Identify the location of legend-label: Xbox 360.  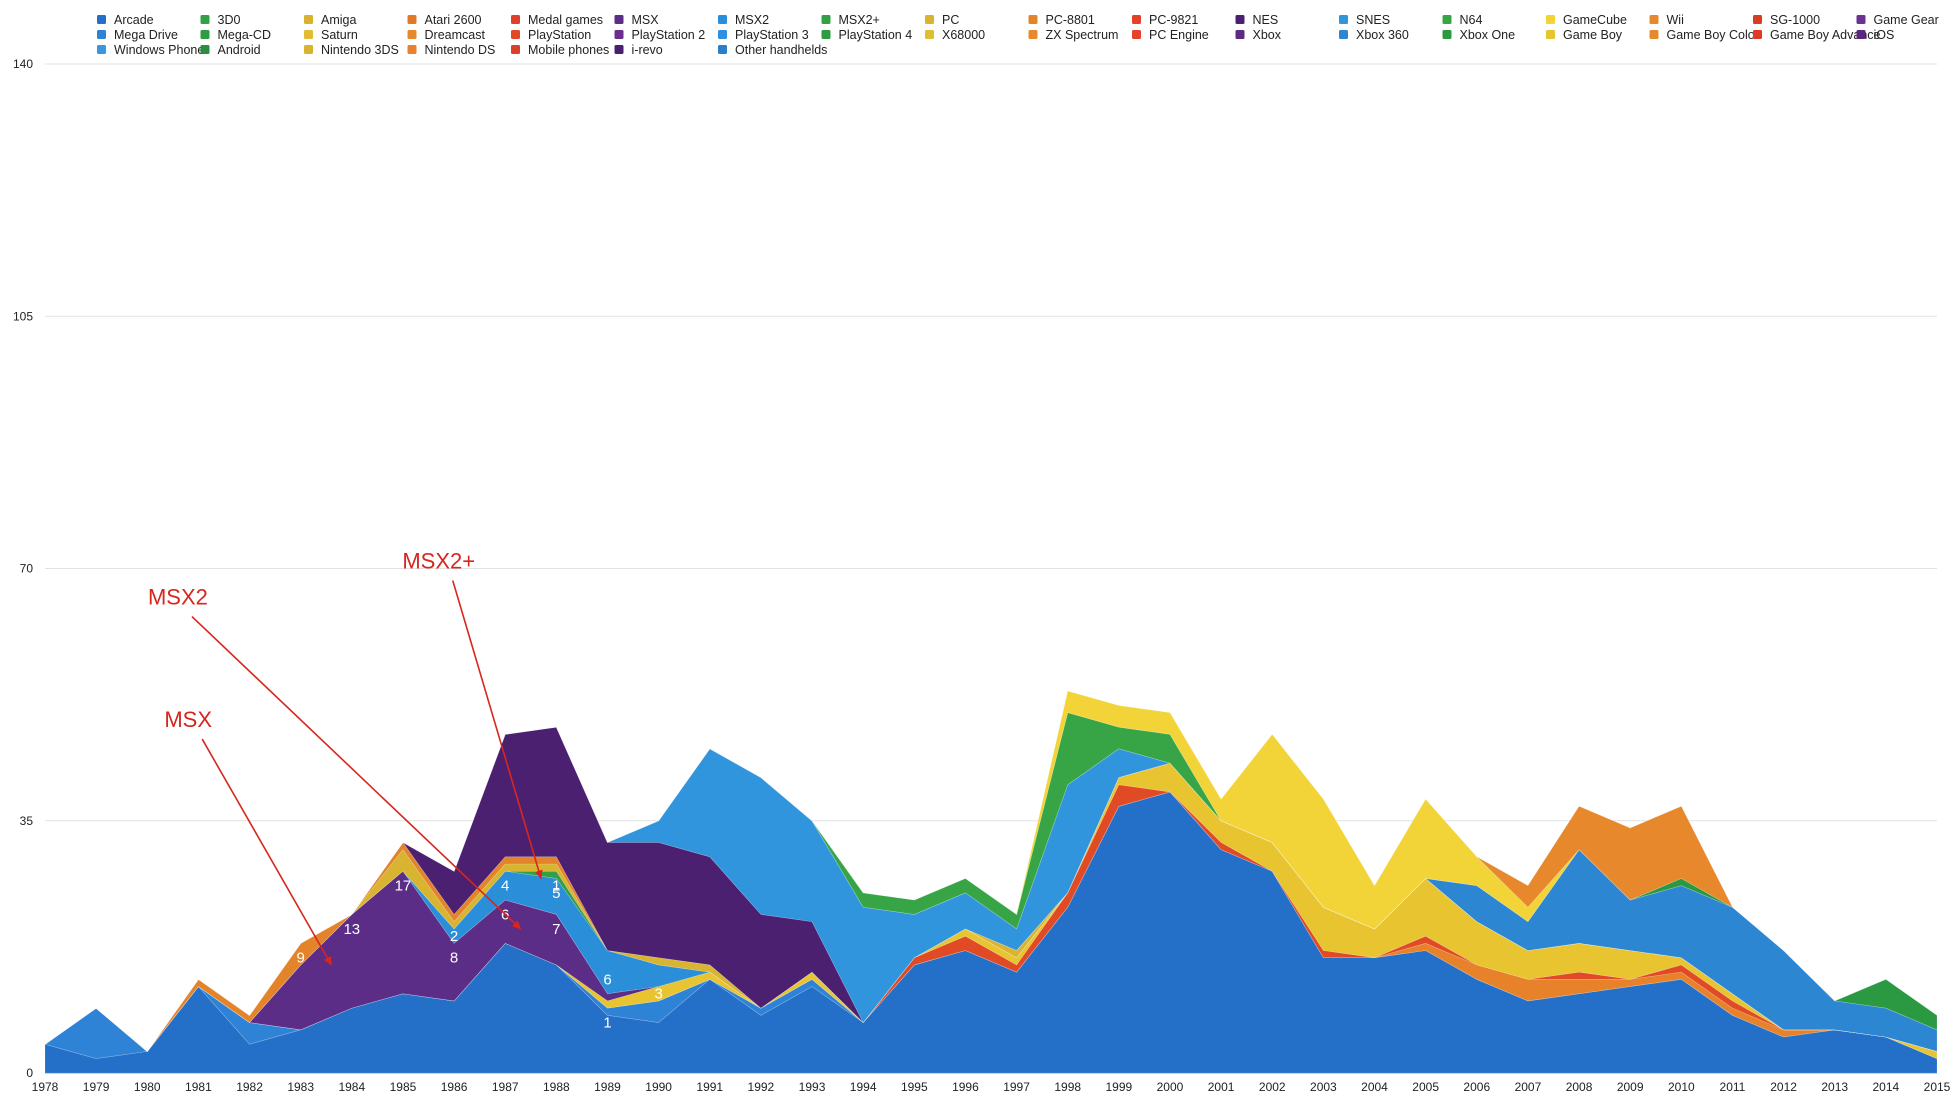
(1382, 35).